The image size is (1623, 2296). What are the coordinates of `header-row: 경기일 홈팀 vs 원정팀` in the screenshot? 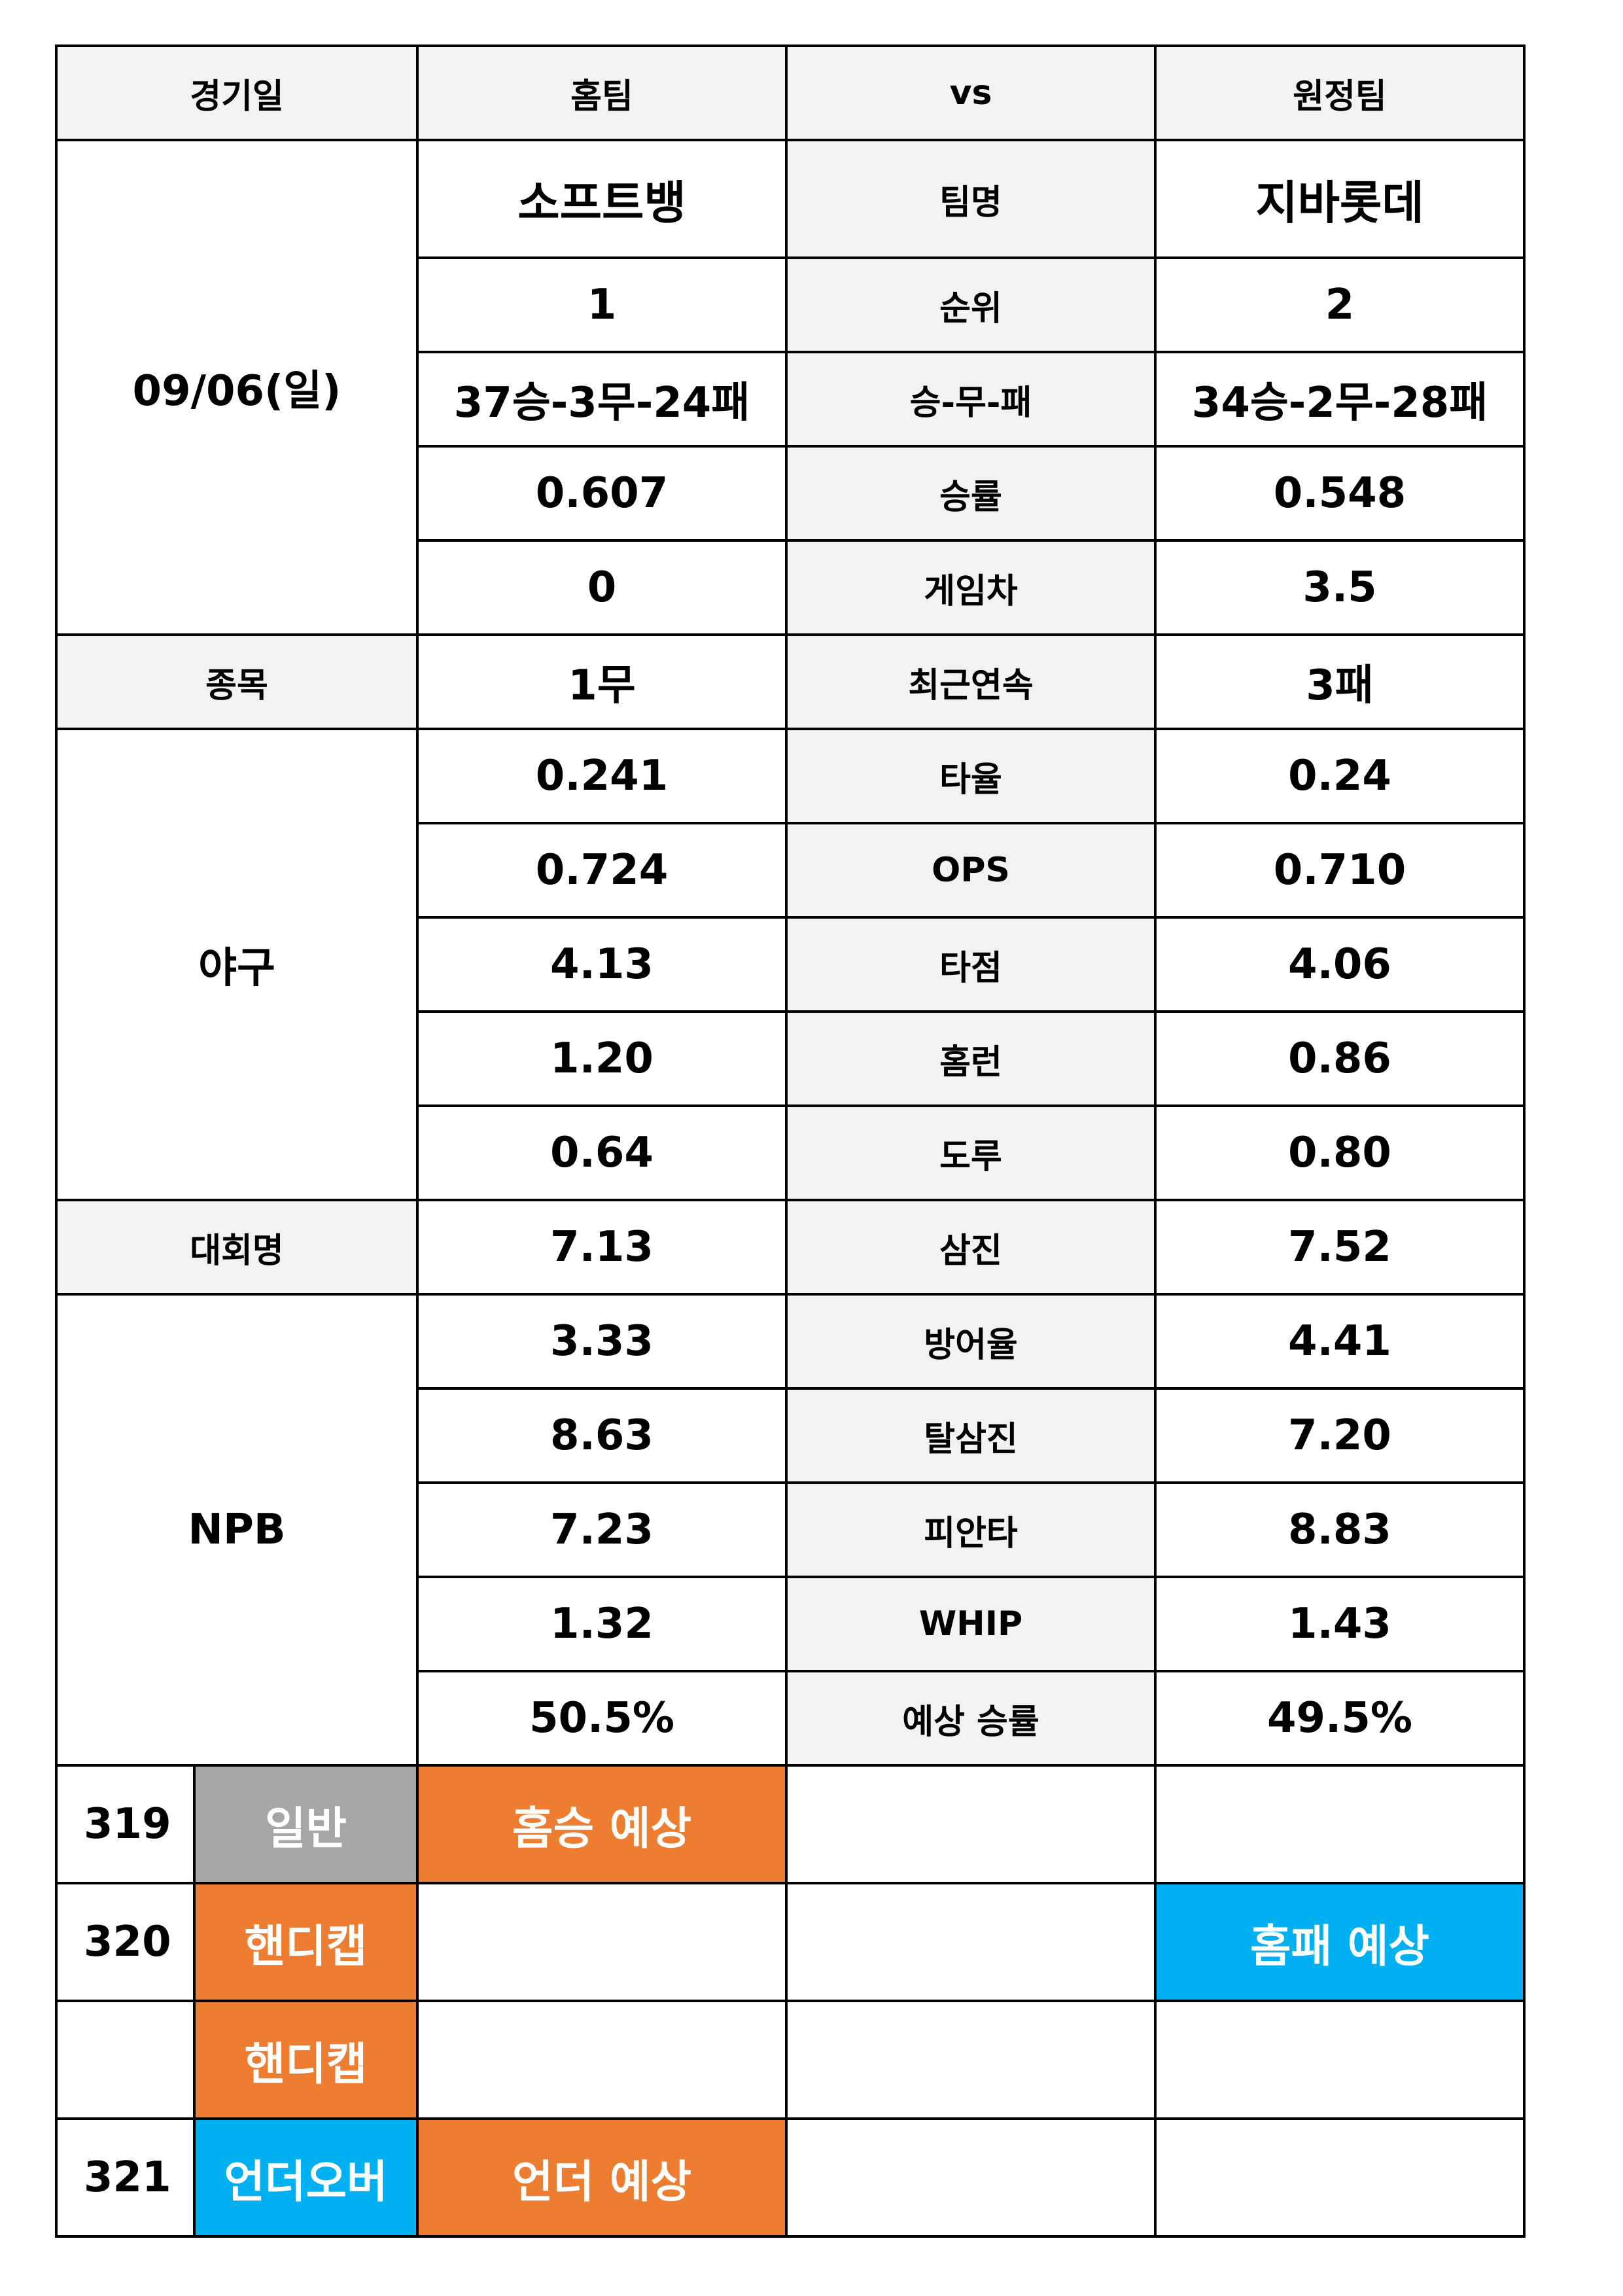 It's located at (791, 92).